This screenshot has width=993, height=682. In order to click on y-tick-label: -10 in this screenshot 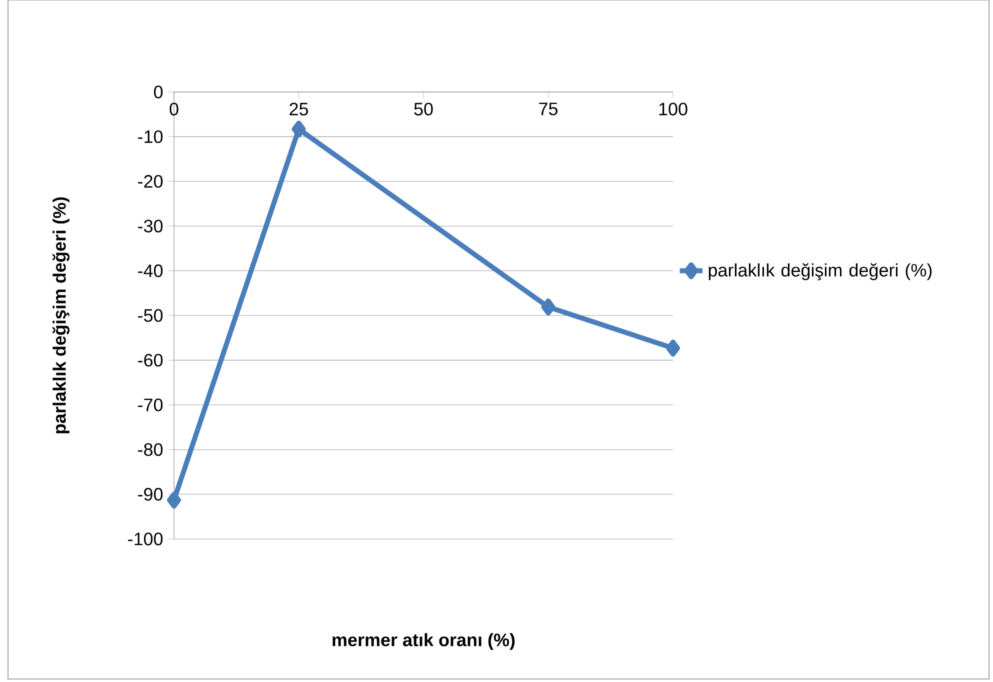, I will do `click(150, 137)`.